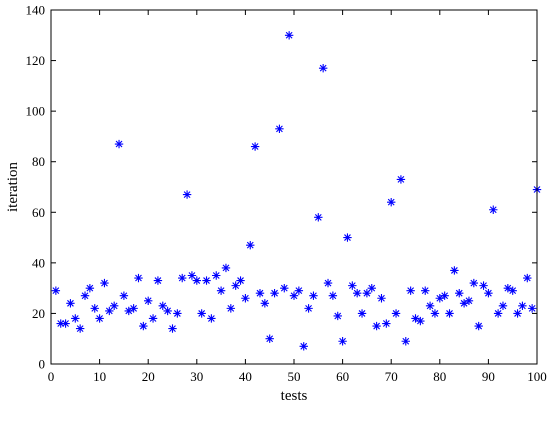  What do you see at coordinates (196, 376) in the screenshot?
I see `x-tick-label: 30` at bounding box center [196, 376].